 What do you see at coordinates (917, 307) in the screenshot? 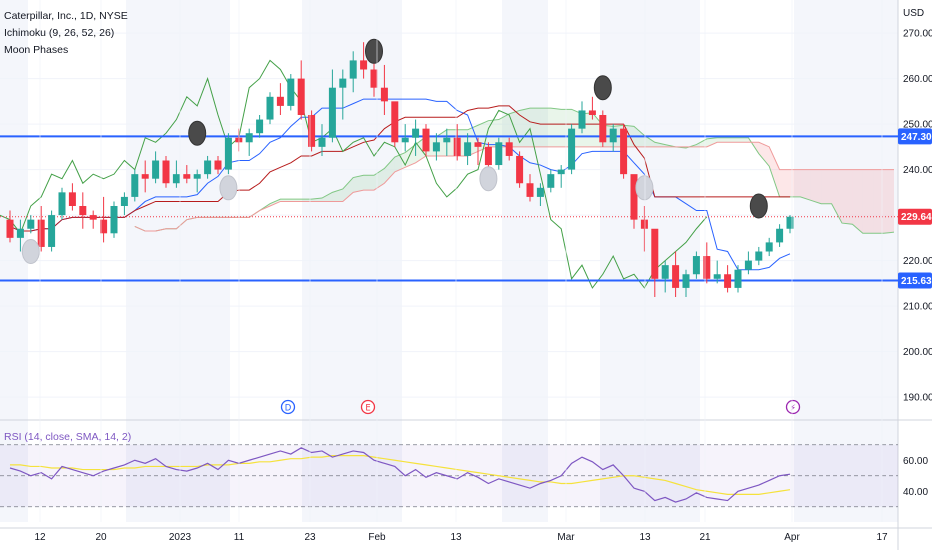
I see `price-axis-tick: 210.00` at bounding box center [917, 307].